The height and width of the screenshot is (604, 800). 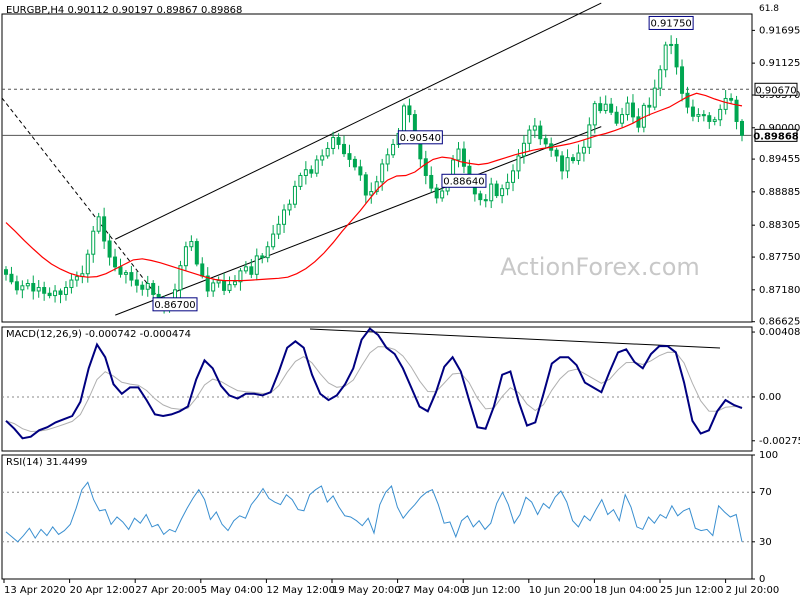 What do you see at coordinates (775, 90) in the screenshot?
I see `price-tag-label: 0.90670` at bounding box center [775, 90].